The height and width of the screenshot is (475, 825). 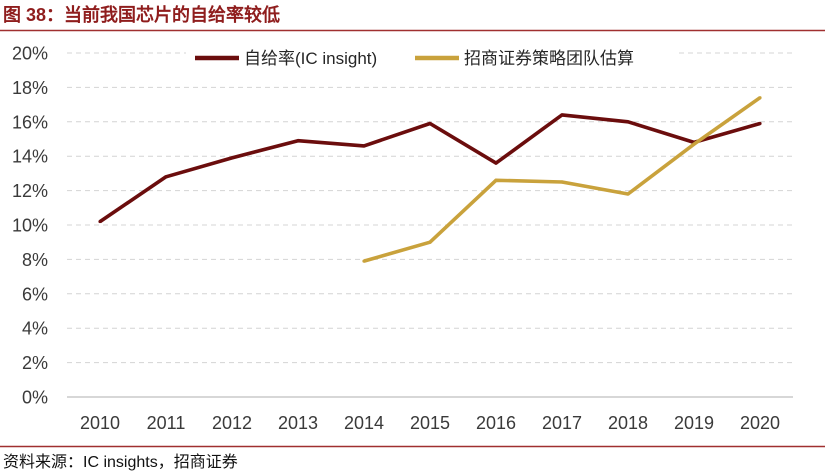 I want to click on x-tick-label: 2010, so click(x=100, y=423).